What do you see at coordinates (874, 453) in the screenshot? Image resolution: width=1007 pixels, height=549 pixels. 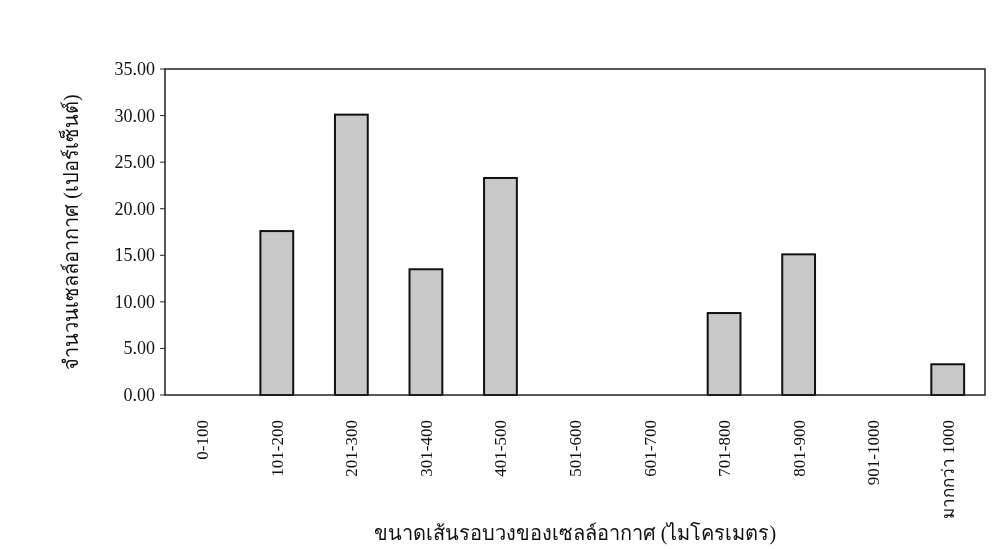 I see `x-tick-label: 901-1000` at bounding box center [874, 453].